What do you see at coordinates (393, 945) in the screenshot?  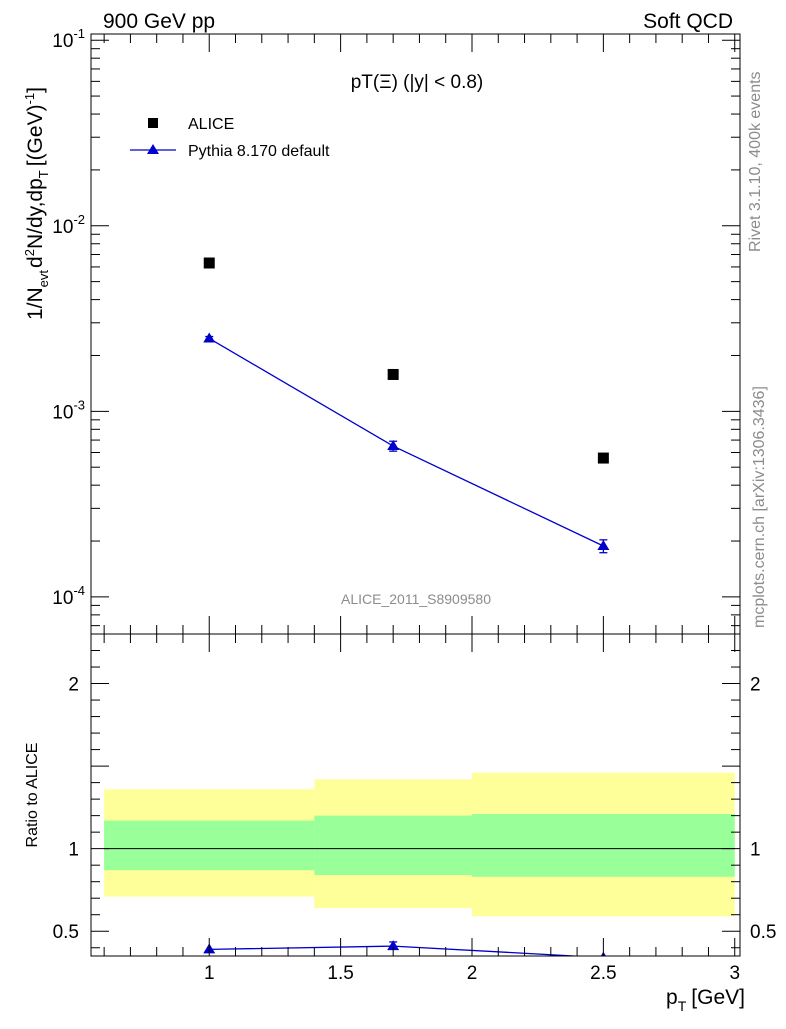 I see `ratio-point` at bounding box center [393, 945].